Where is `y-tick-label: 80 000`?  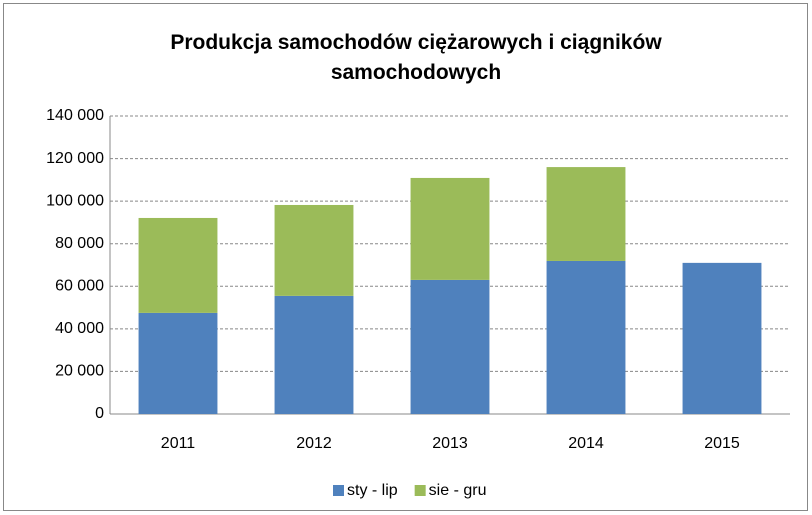
y-tick-label: 80 000 is located at coordinates (79, 243).